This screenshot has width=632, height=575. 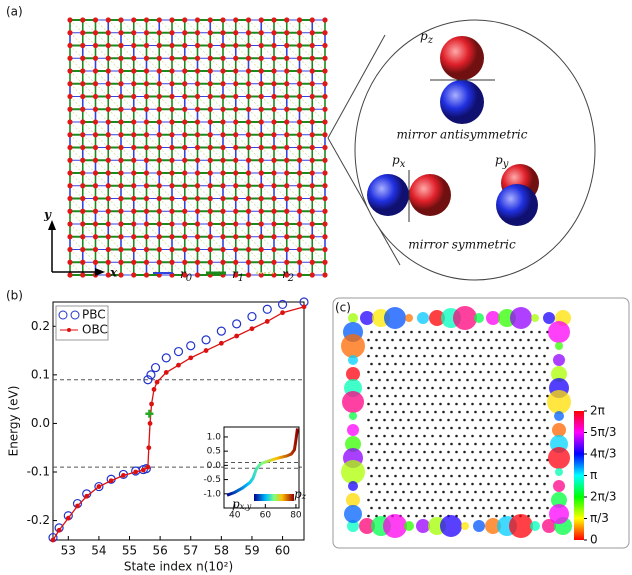 I want to click on y-tick-label: -0.1, so click(x=38, y=472).